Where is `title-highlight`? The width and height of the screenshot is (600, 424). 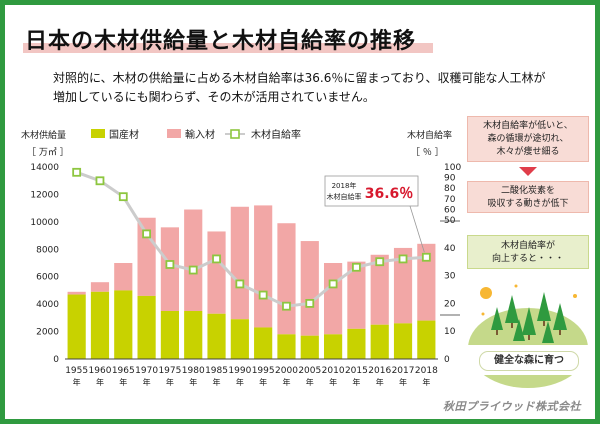
title-highlight is located at coordinates (228, 48).